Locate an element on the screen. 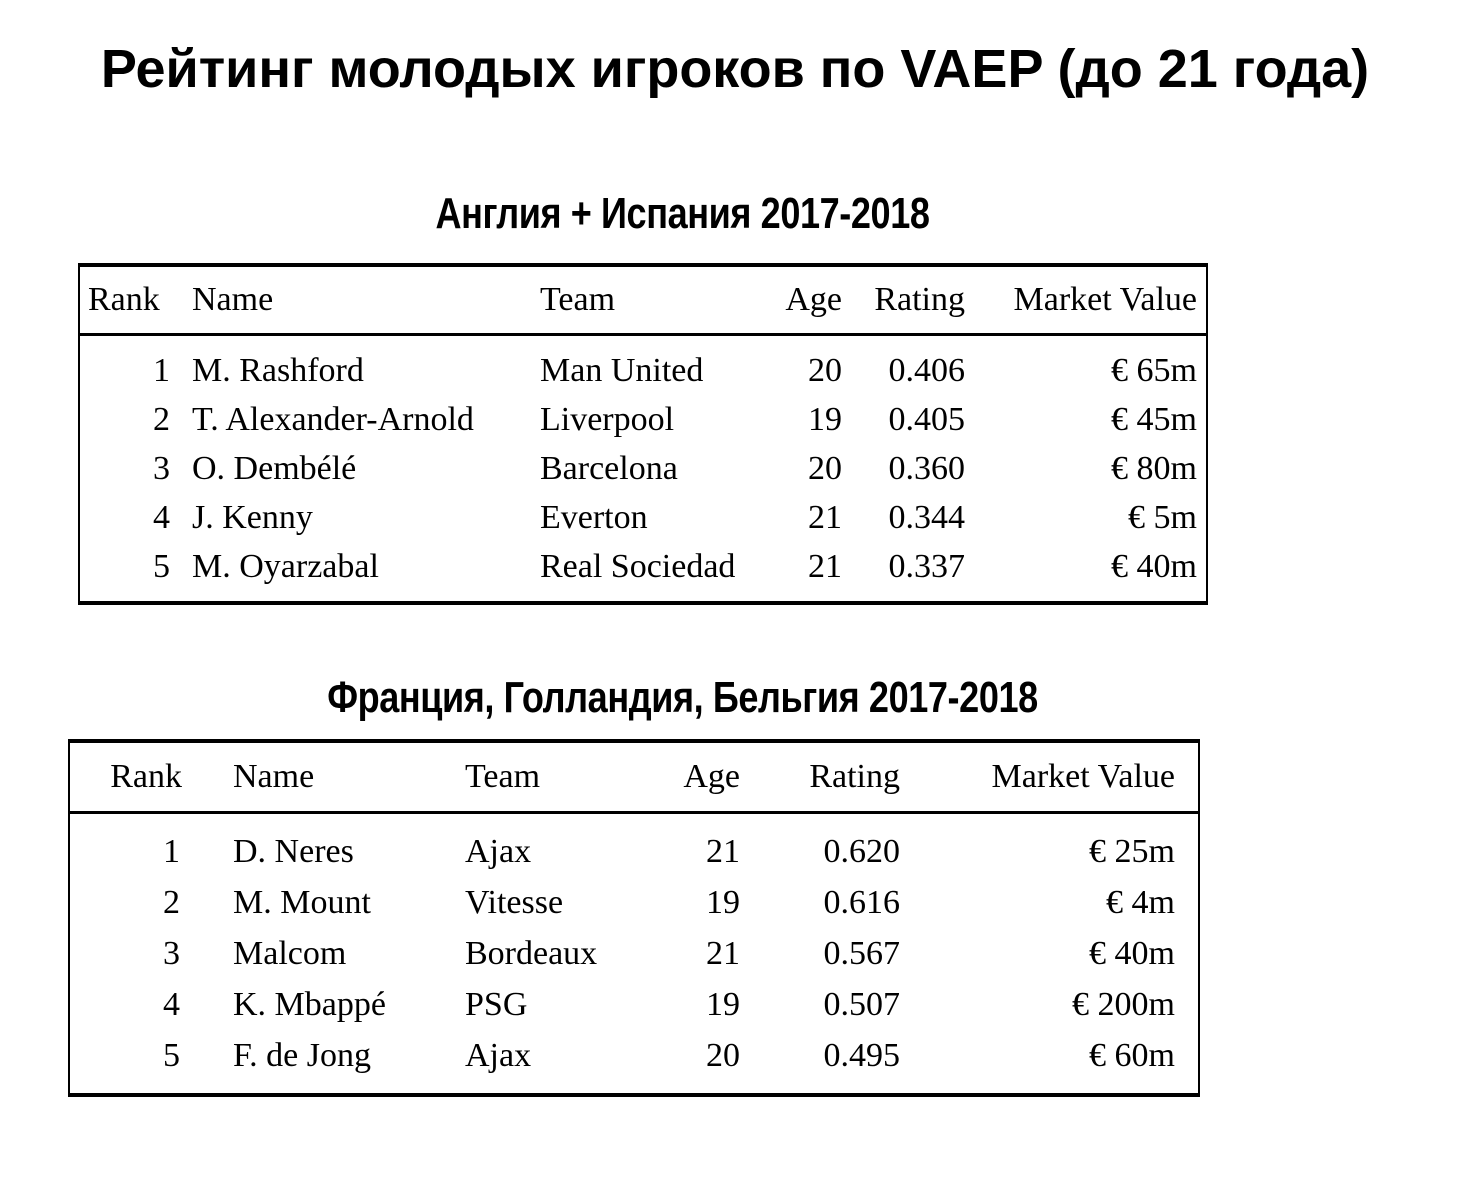 This screenshot has width=1460, height=1192. table-row: 2 M. Mount Vitesse 19 0.616 € 4m is located at coordinates (634, 902).